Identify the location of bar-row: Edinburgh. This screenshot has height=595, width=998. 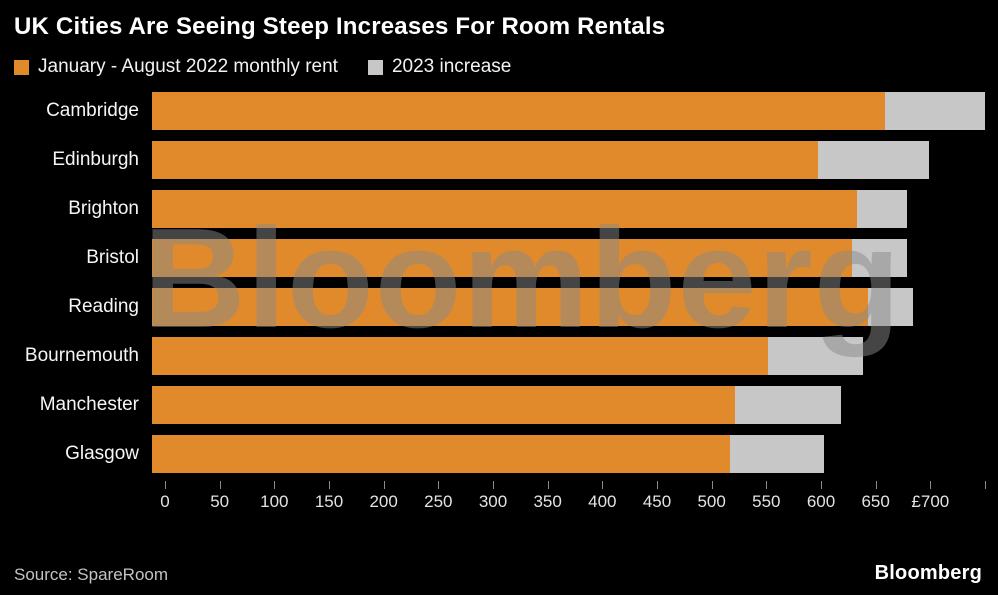
(499, 159).